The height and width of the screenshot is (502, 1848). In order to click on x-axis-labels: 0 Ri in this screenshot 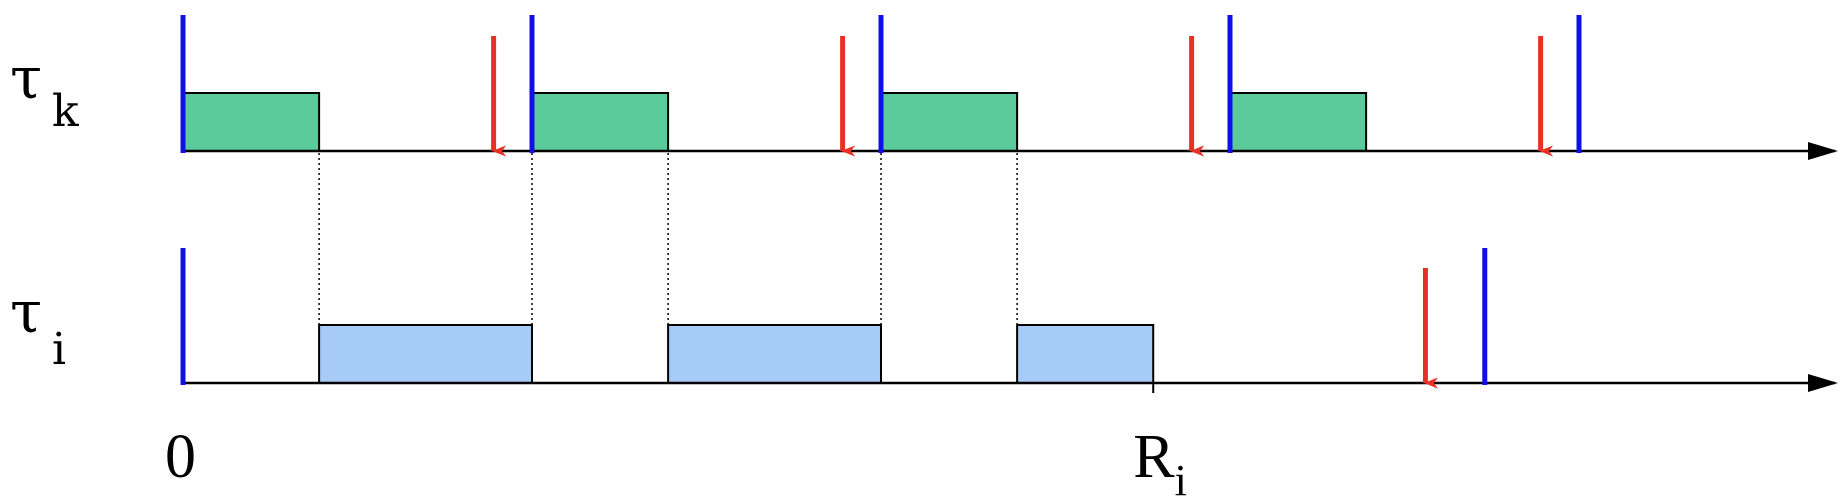, I will do `click(676, 442)`.